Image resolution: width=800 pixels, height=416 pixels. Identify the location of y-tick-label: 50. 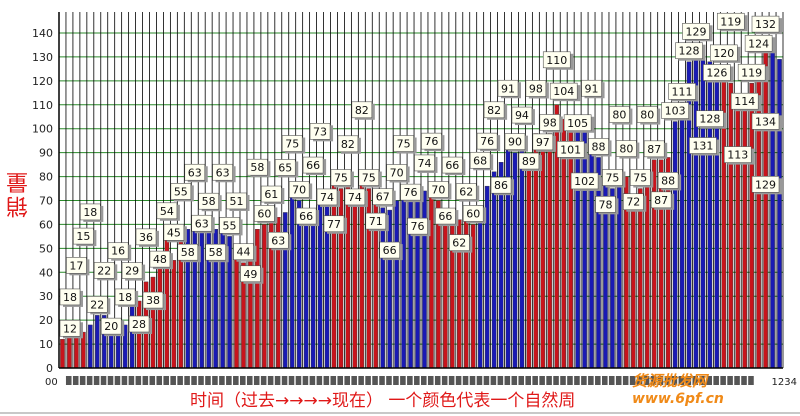
(46, 248).